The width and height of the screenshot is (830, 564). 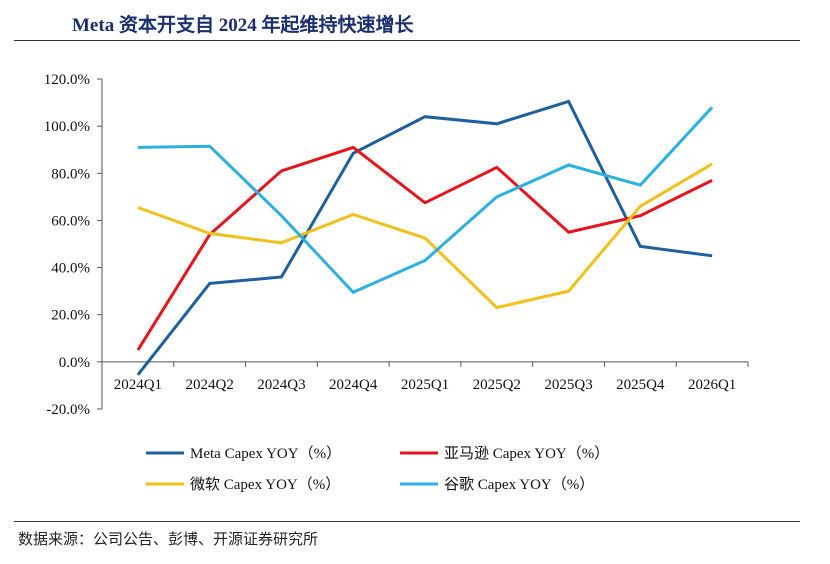 I want to click on data-source-note: 数据来源：公司公告、彭博、开源证券研究所, so click(x=168, y=539).